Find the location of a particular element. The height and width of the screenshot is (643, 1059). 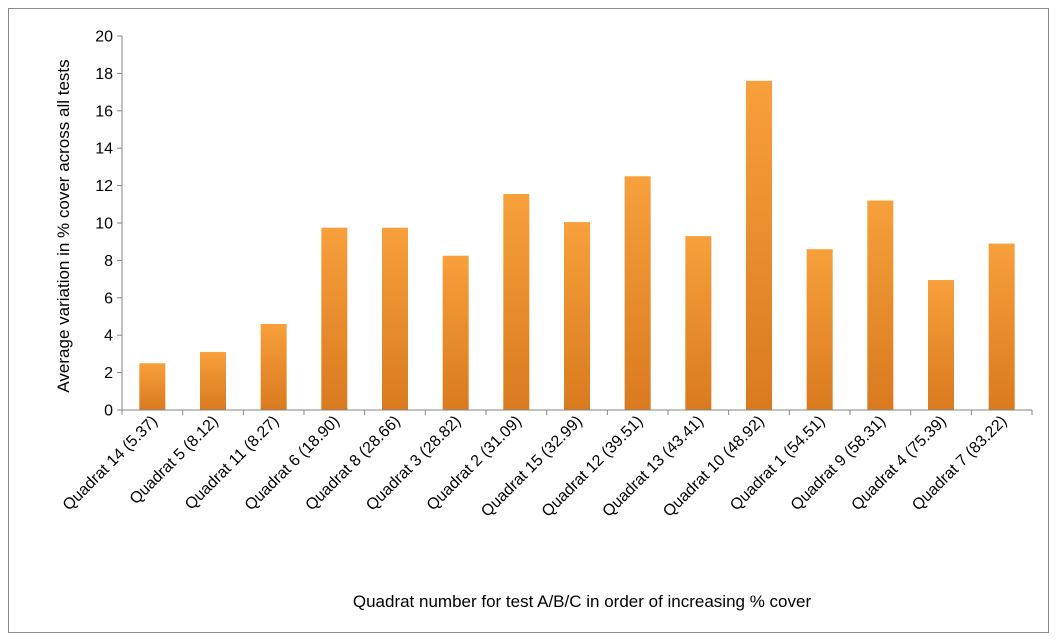

y-tick-label: 18 is located at coordinates (104, 74).